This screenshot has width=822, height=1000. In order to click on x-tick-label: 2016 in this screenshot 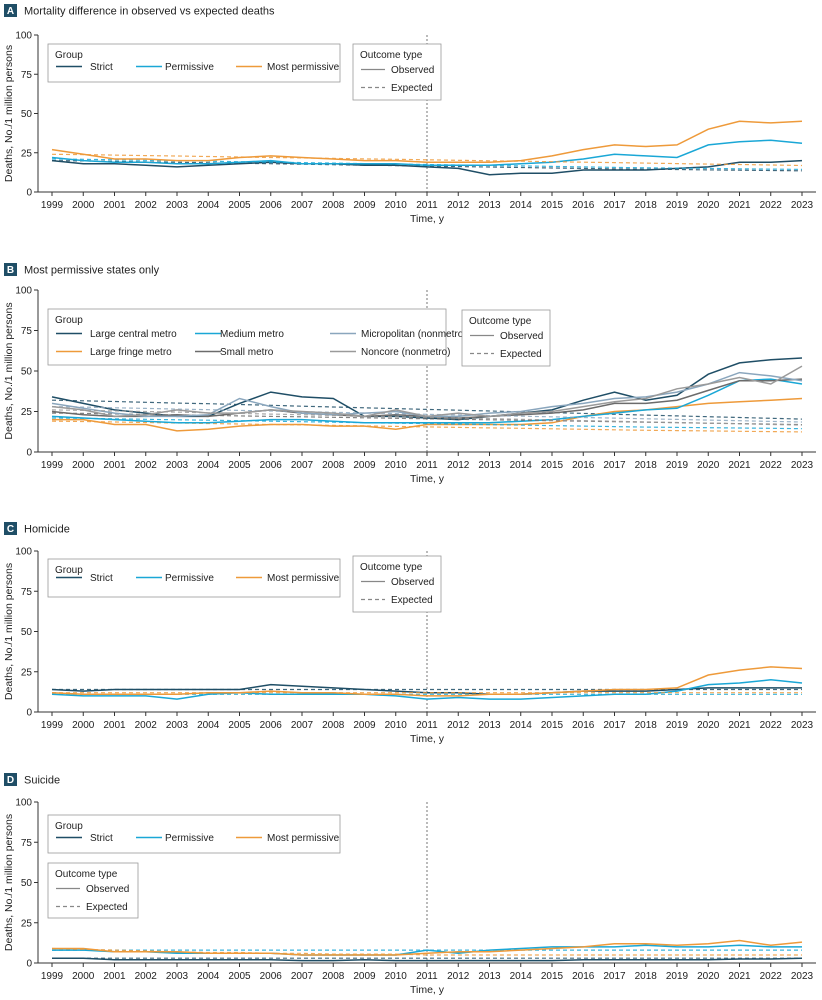, I will do `click(583, 725)`.